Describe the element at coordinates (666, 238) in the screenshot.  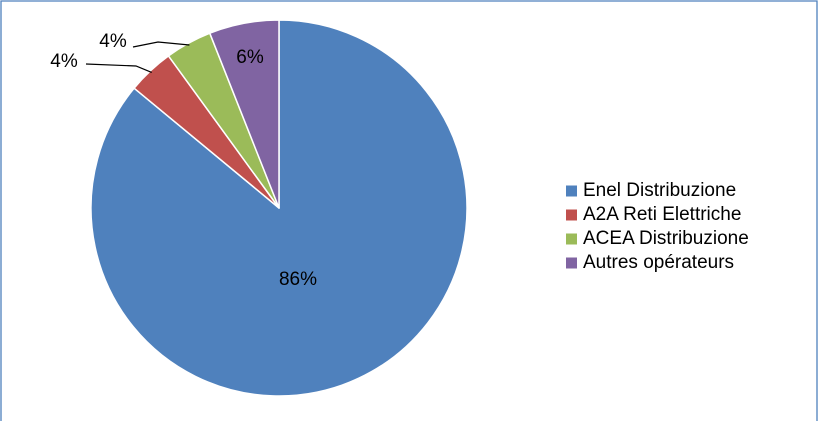
I see `legend-label-acea-distribuzione: ACEA Distribuzione` at that location.